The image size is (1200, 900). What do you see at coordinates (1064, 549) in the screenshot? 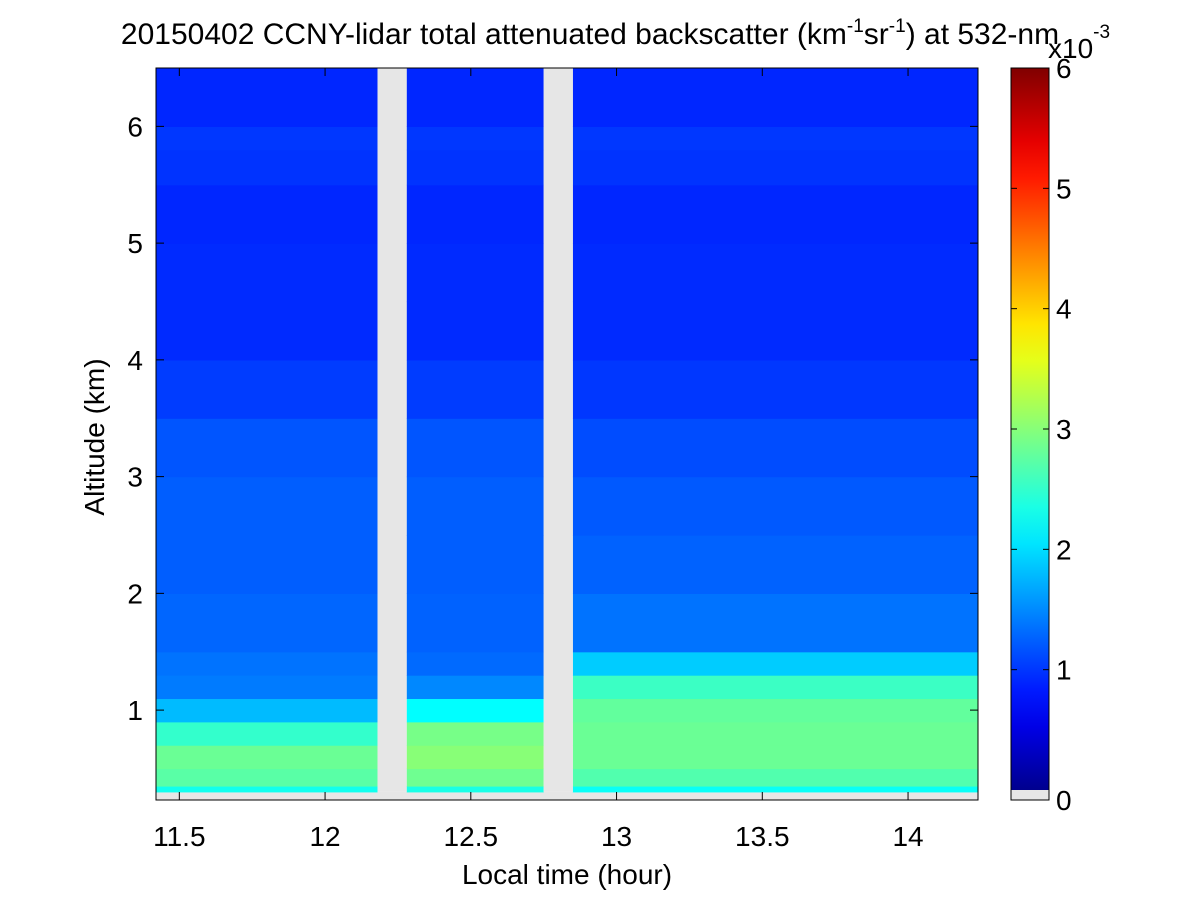
I see `colorbar-tick-label: 2` at bounding box center [1064, 549].